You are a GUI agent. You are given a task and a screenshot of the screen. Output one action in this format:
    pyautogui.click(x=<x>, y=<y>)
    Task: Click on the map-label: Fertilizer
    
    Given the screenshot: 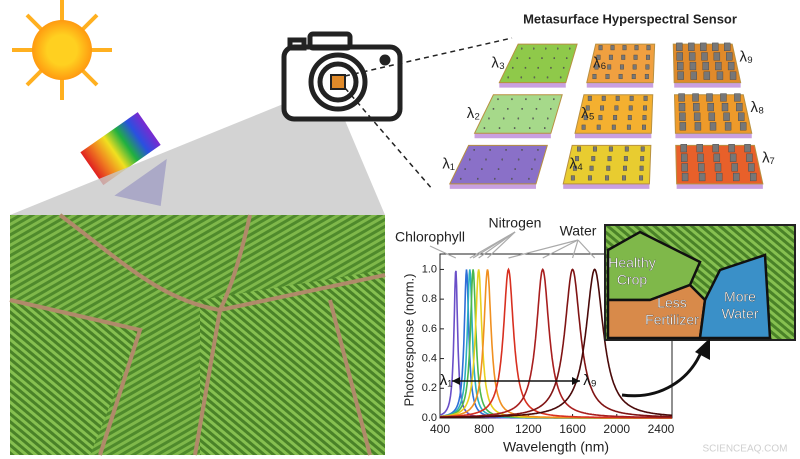 What is the action you would take?
    pyautogui.click(x=672, y=320)
    